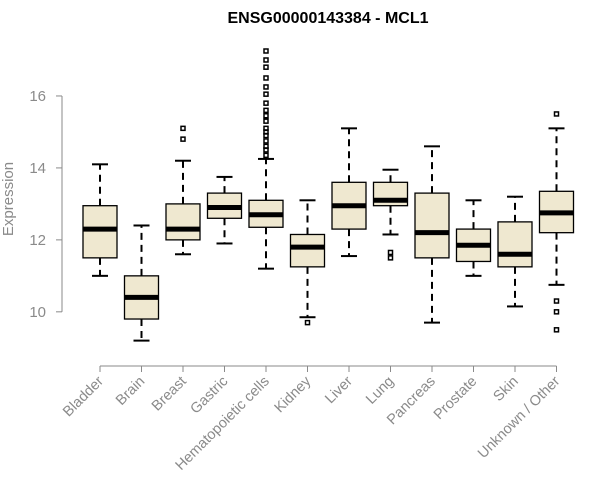  I want to click on x-tick-label: Kidney, so click(293, 394).